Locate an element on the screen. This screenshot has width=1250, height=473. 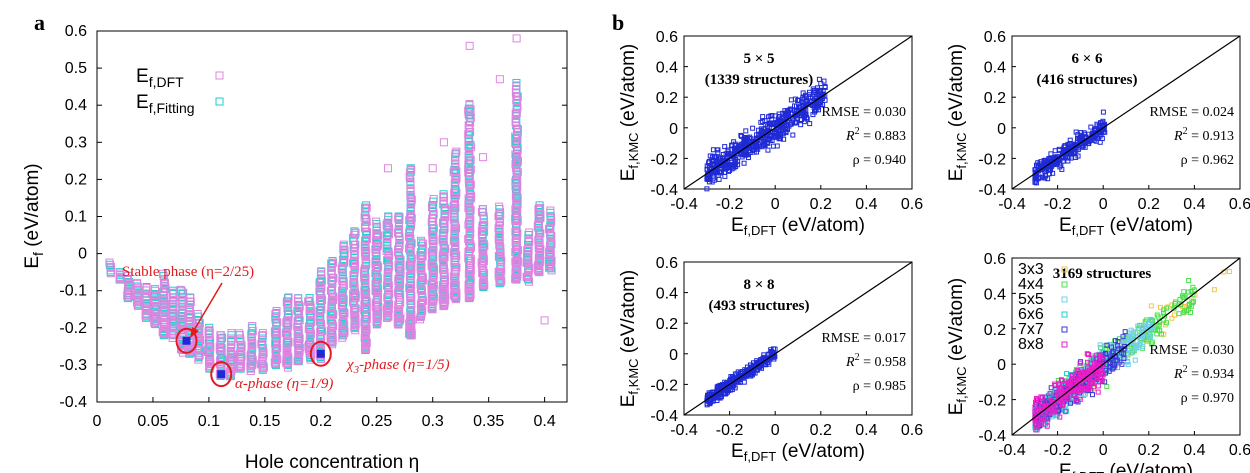
x-tick-label: 0.3 is located at coordinates (433, 421).